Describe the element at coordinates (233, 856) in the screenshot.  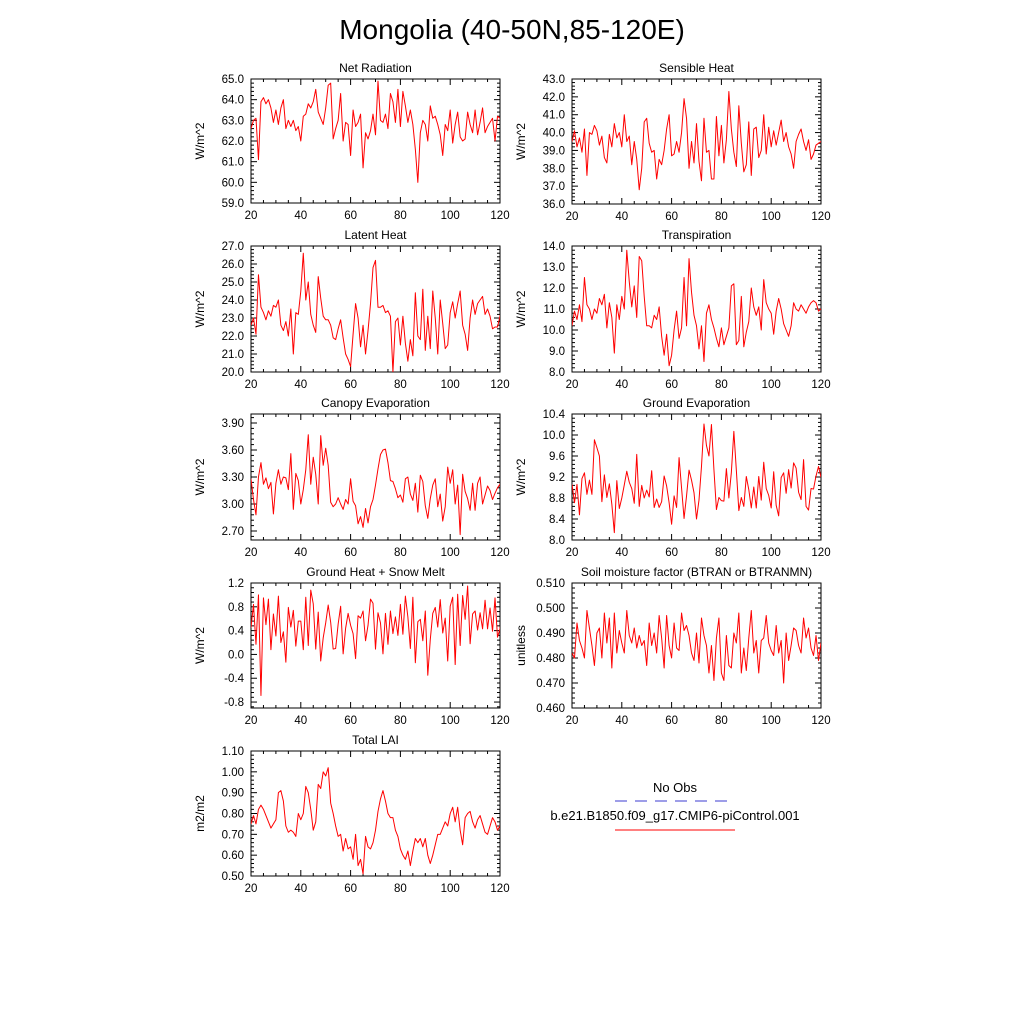
I see `y-tick-label: 0.60` at that location.